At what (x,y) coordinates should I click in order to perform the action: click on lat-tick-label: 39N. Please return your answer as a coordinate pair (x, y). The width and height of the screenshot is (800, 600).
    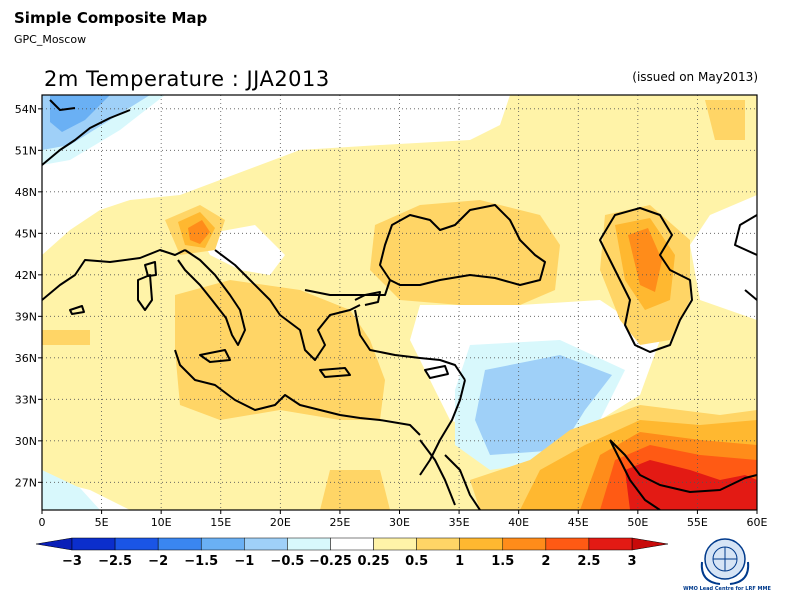
    Looking at the image, I should click on (26, 316).